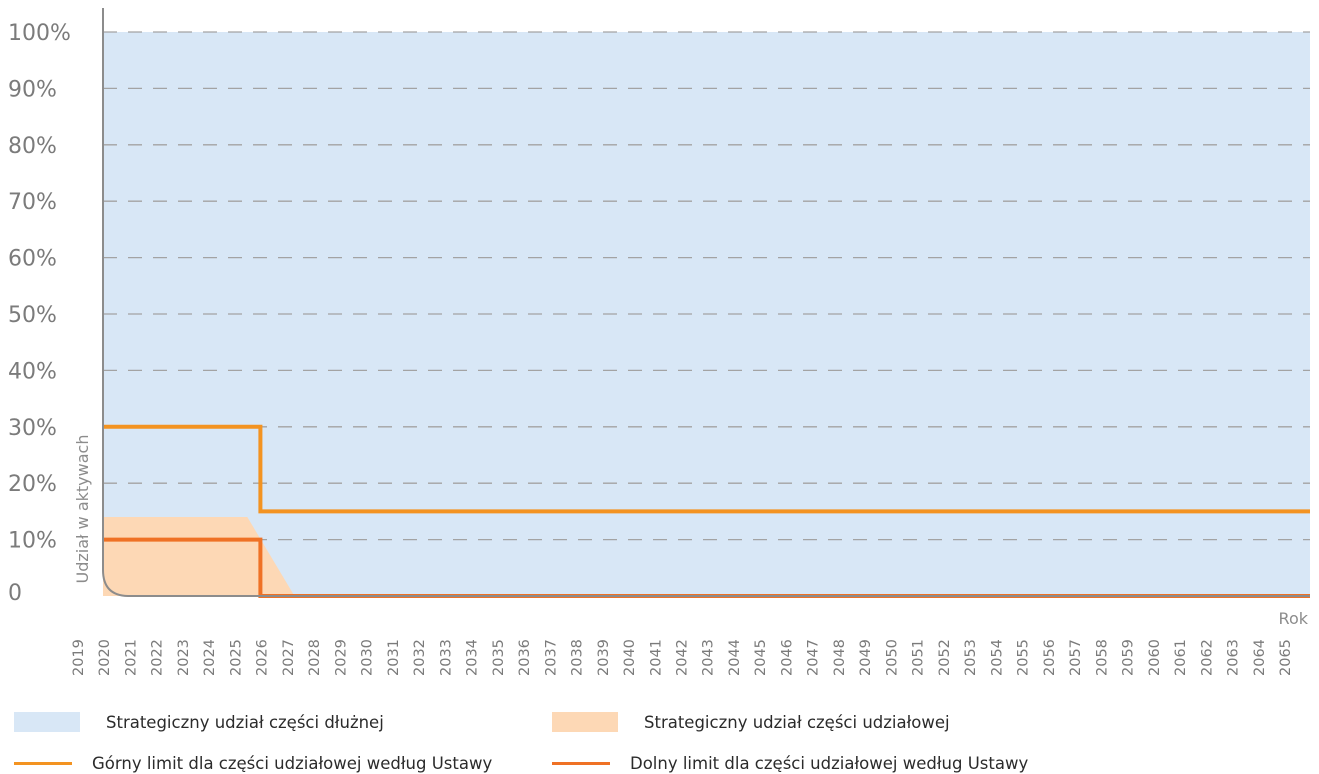 The width and height of the screenshot is (1319, 774). What do you see at coordinates (892, 657) in the screenshot?
I see `x-tick-label: 2050` at bounding box center [892, 657].